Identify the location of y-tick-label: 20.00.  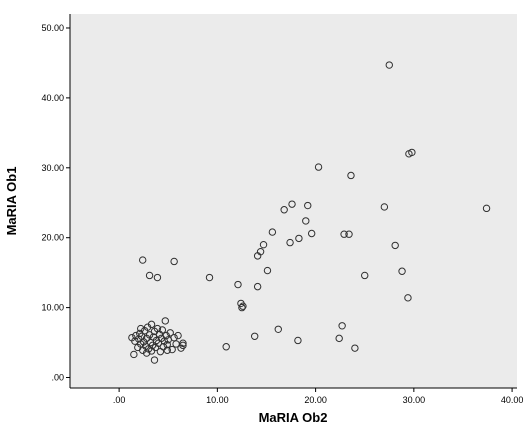
(52, 238).